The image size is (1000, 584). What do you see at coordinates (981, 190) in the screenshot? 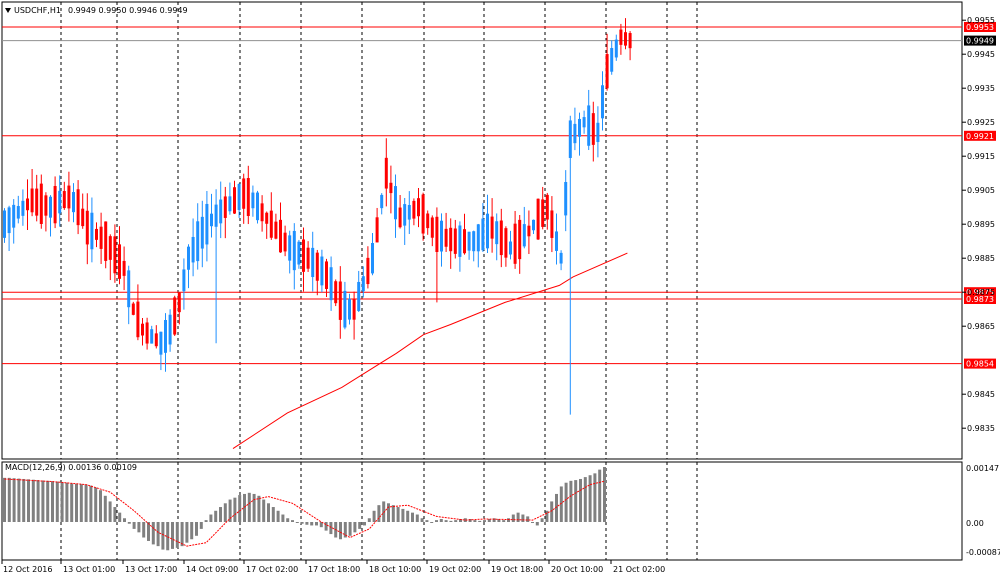
I see `y-tick-label: 0.9905` at bounding box center [981, 190].